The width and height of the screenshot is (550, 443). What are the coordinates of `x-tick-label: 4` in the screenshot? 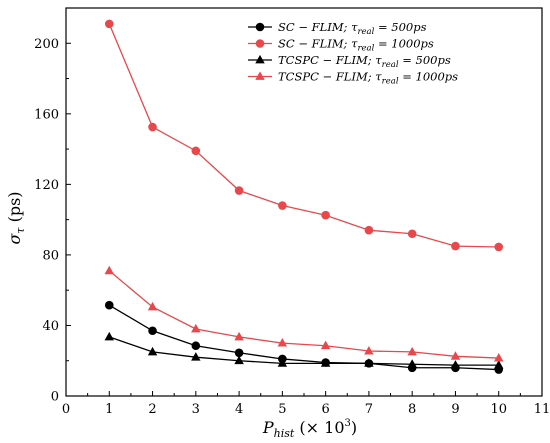 It's located at (239, 409).